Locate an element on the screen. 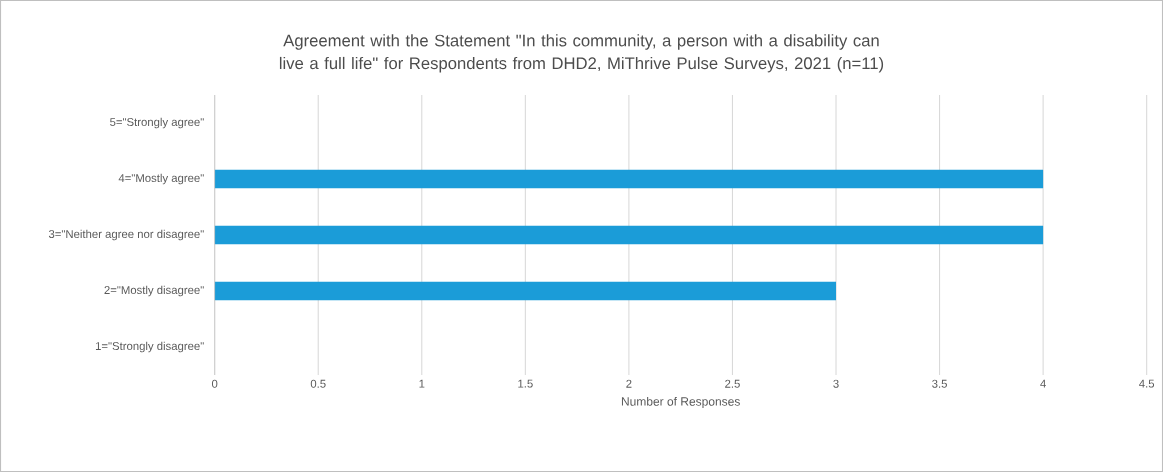 Image resolution: width=1163 pixels, height=472 pixels. x-tick-label: 0.5 is located at coordinates (318, 383).